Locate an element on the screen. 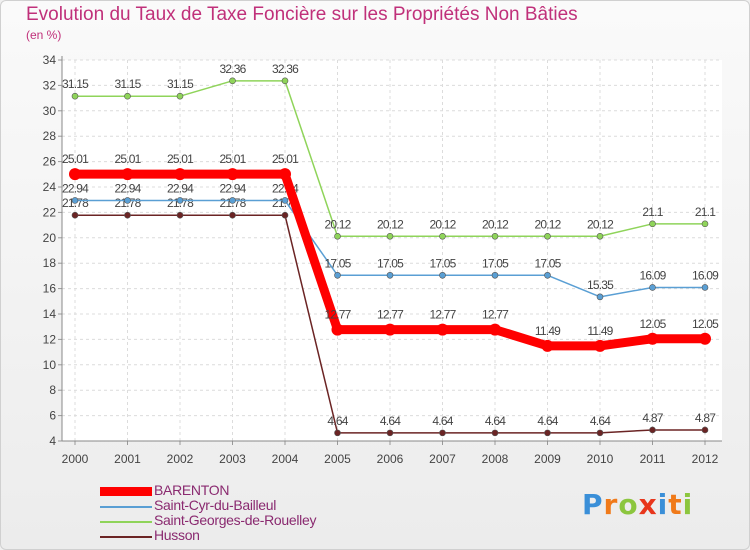 This screenshot has height=550, width=750. legend-swatch-saint-georges-de-rouelley is located at coordinates (126, 522).